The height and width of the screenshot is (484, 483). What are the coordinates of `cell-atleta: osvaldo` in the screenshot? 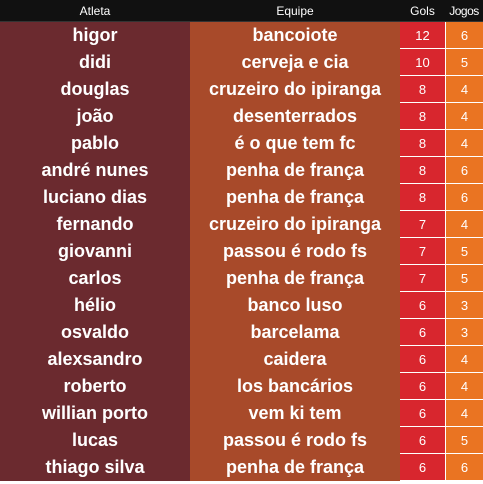 It's located at (95, 332).